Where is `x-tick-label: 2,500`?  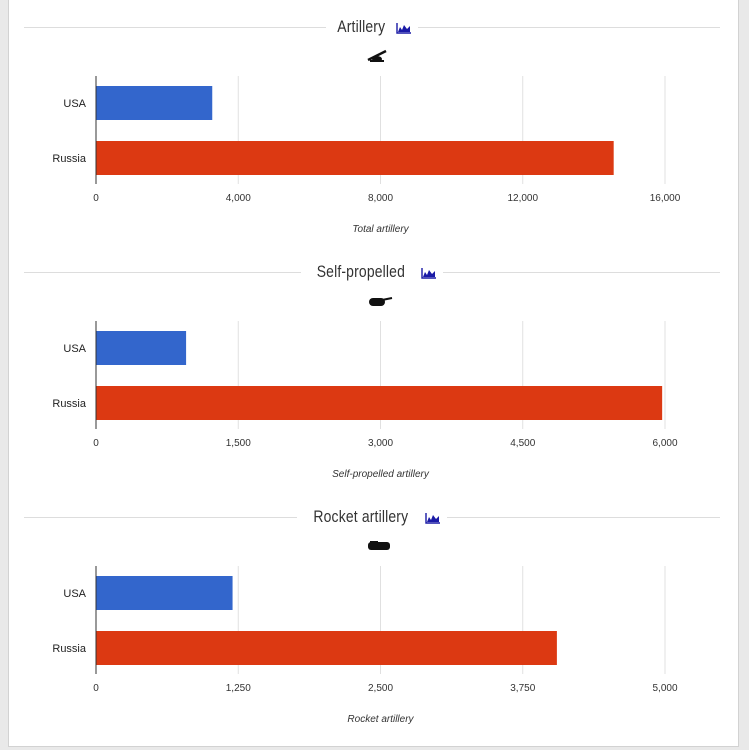
x-tick-label: 2,500 is located at coordinates (380, 688).